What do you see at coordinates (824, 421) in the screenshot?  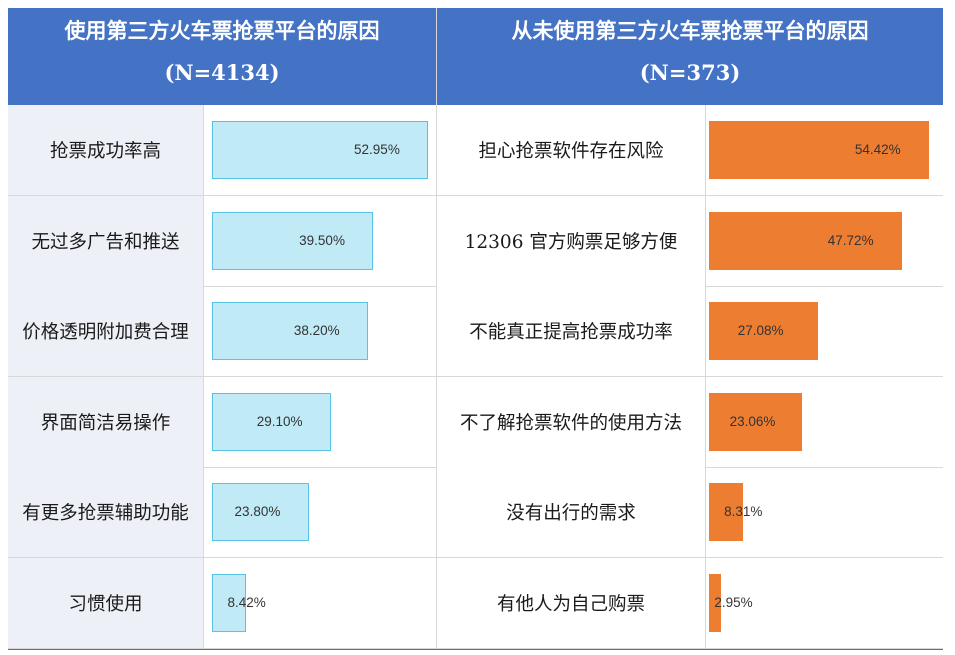 I see `bar-cell: 23.06%` at bounding box center [824, 421].